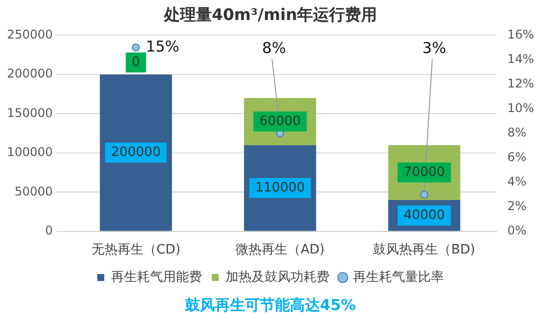 The width and height of the screenshot is (541, 320). Describe the element at coordinates (424, 215) in the screenshot. I see `data-label: 40000` at that location.